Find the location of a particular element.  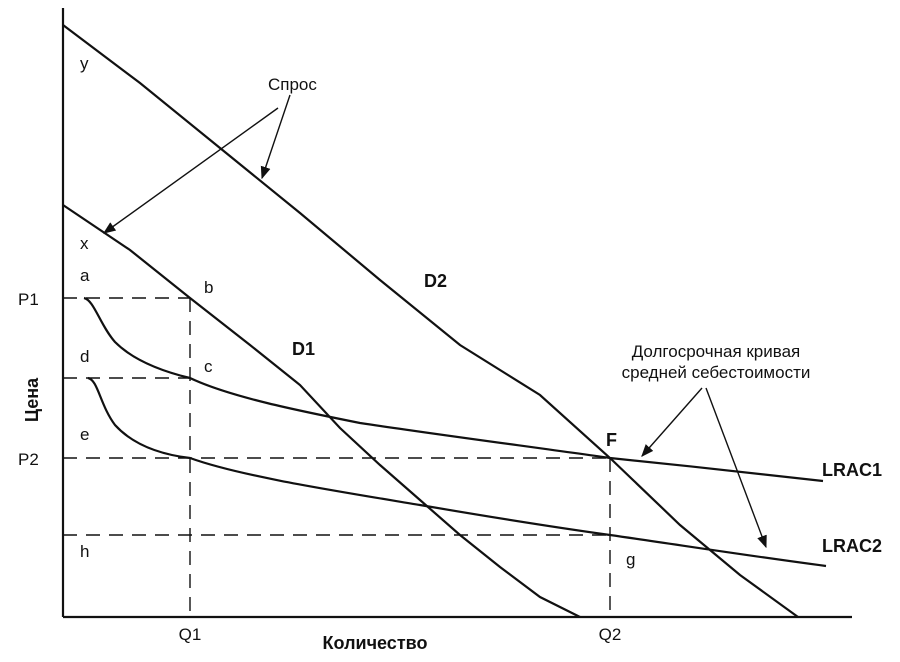

q1-tick-label: Q1 is located at coordinates (190, 634).